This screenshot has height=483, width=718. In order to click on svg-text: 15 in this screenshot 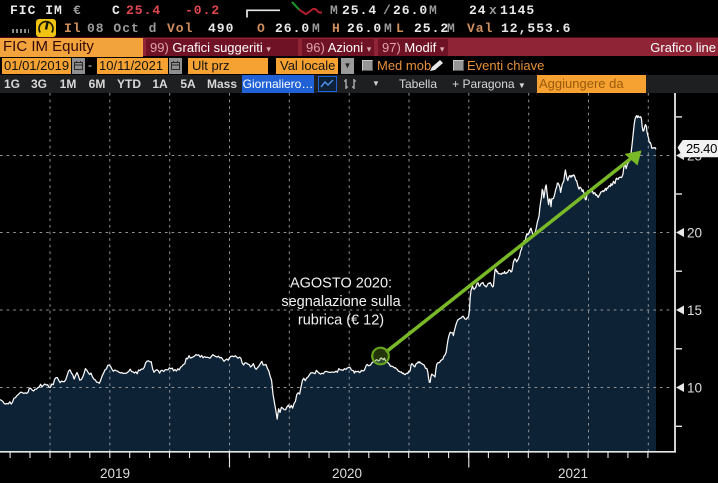, I will do `click(694, 310)`.